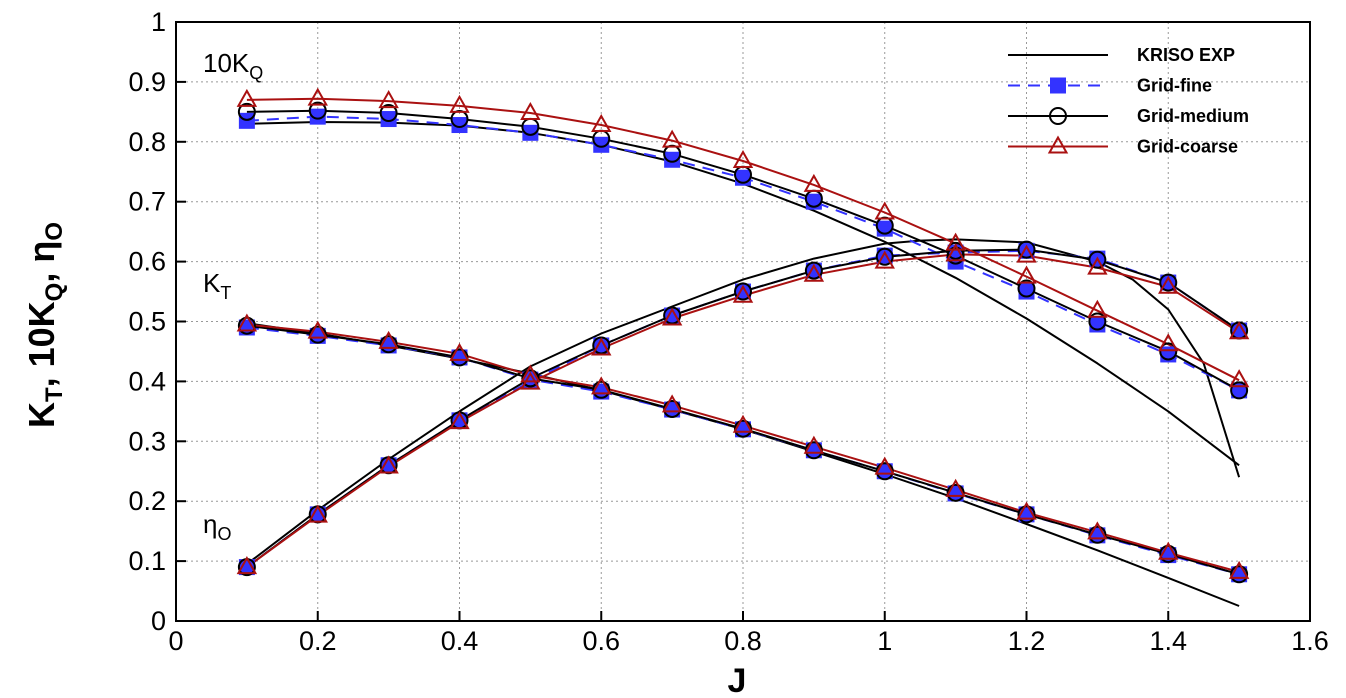  I want to click on y-tick-label: 0.6, so click(147, 262).